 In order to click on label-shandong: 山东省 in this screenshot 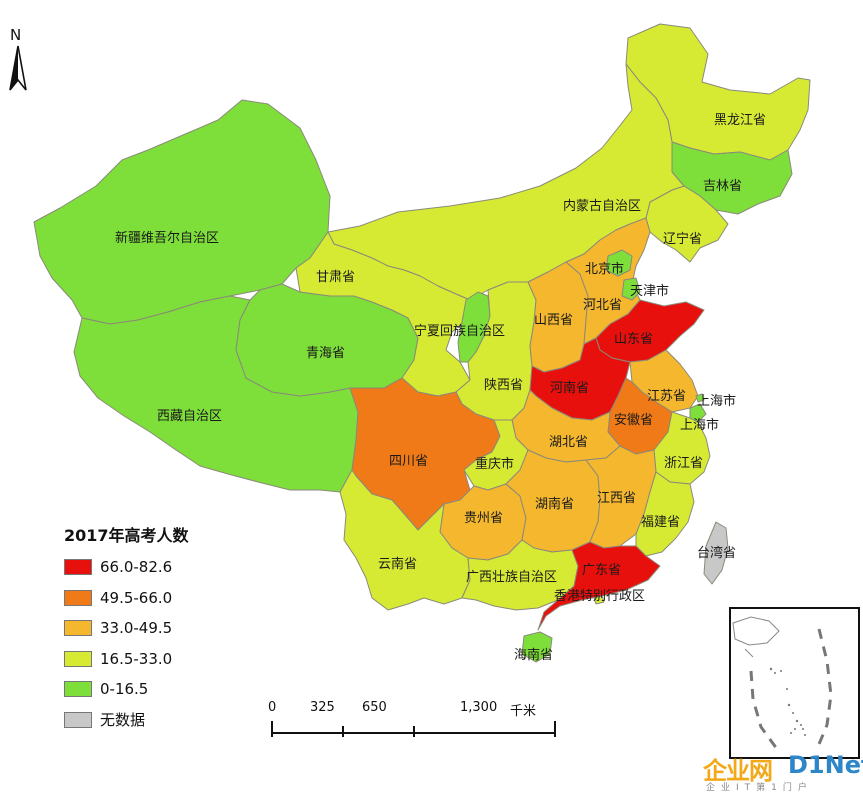, I will do `click(633, 339)`.